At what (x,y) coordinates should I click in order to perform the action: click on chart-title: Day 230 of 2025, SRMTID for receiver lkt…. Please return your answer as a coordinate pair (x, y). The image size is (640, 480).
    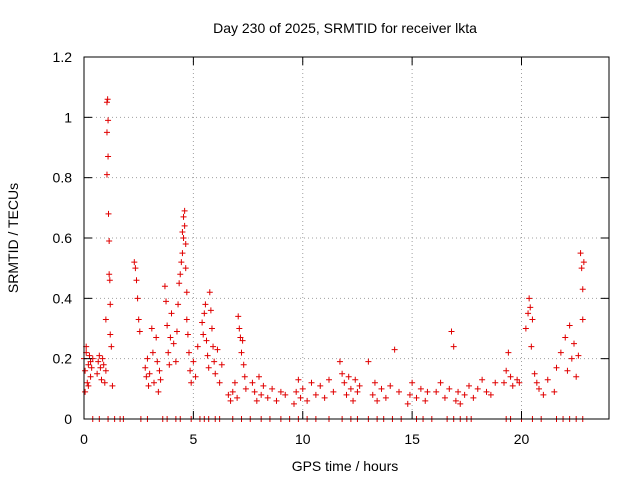
    Looking at the image, I should click on (345, 28).